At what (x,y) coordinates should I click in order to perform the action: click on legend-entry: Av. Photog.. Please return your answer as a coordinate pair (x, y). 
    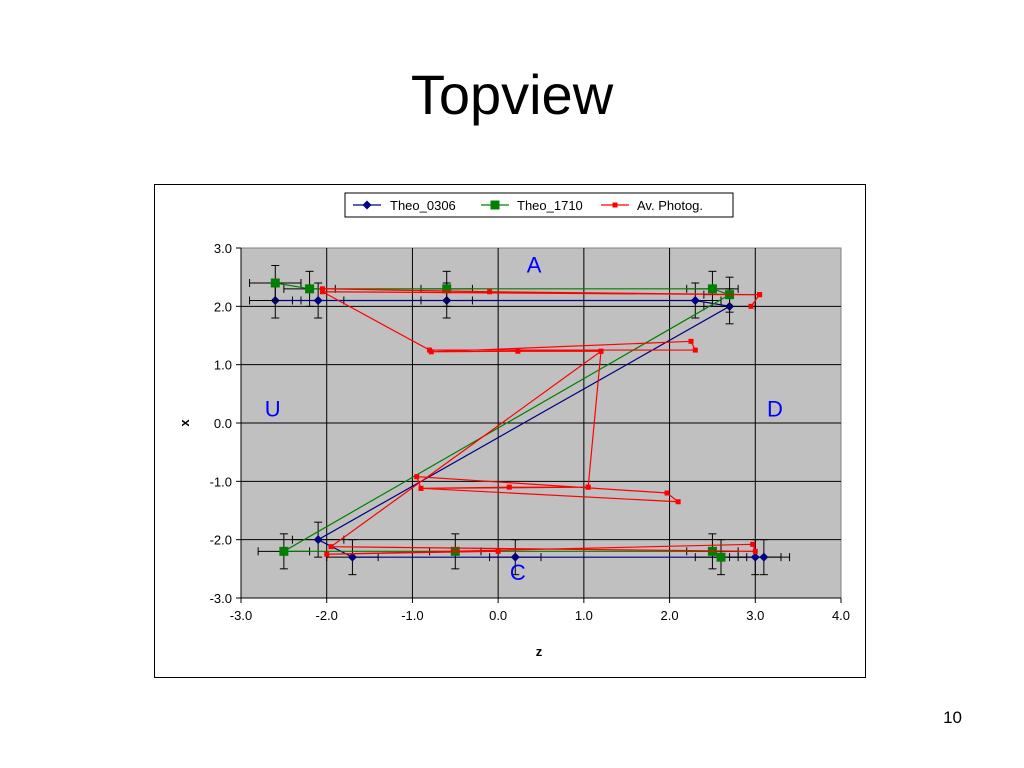
    Looking at the image, I should click on (652, 205).